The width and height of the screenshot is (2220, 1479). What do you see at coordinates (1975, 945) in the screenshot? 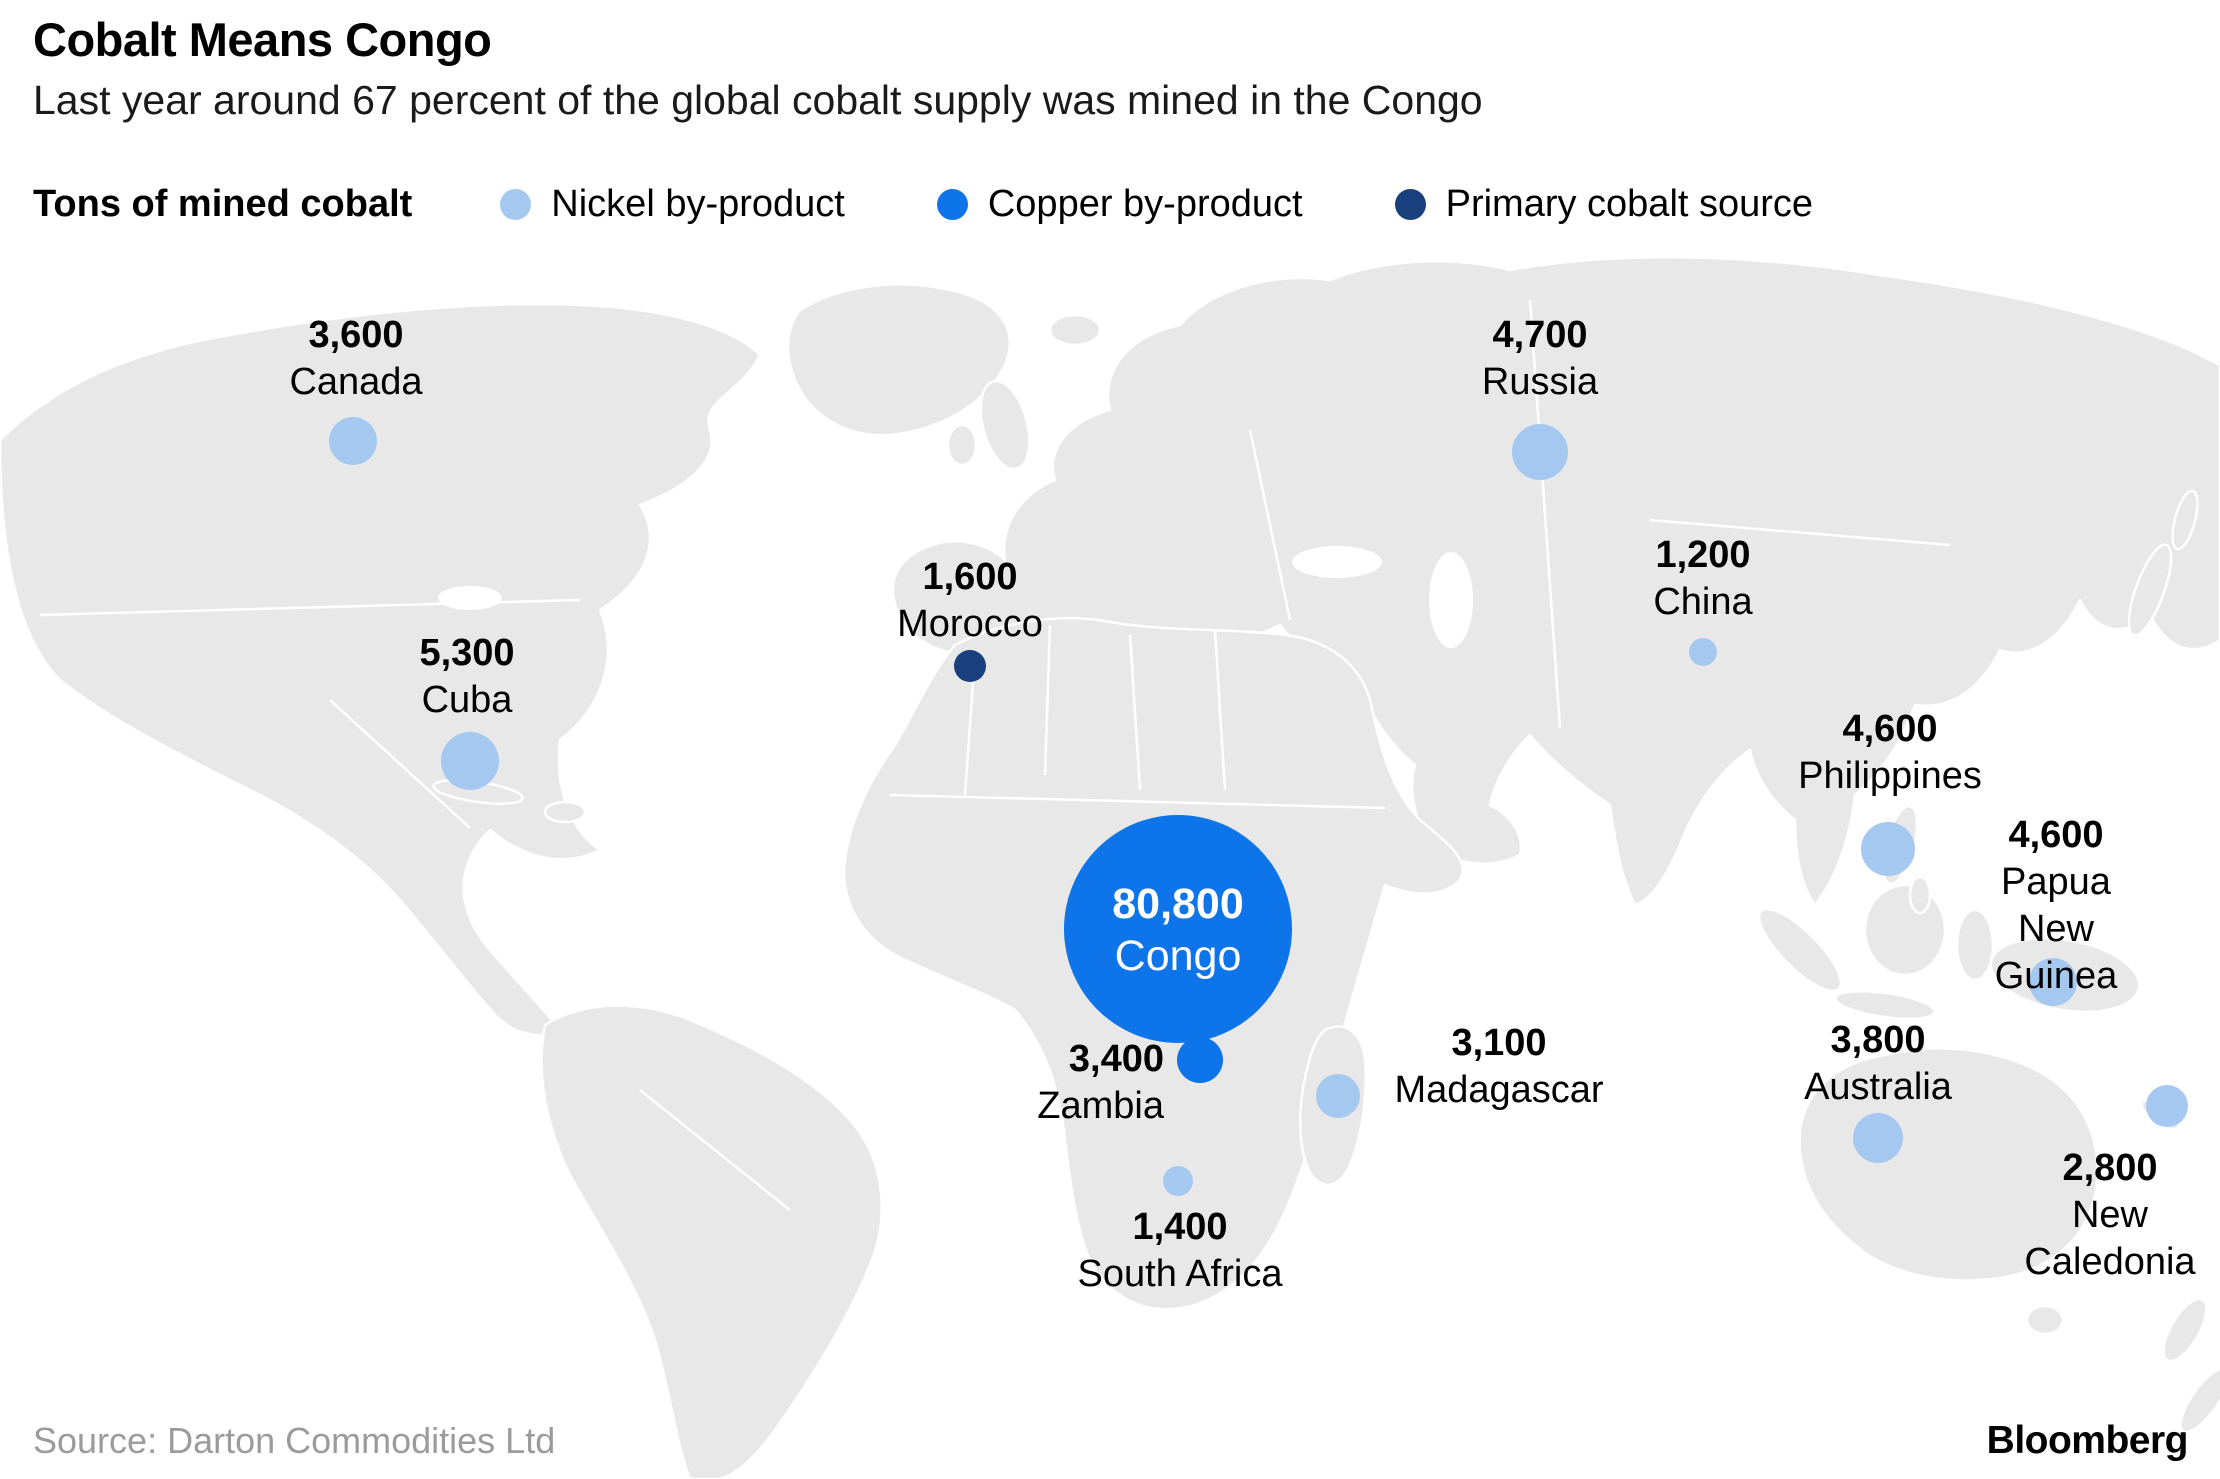
I see `island-sulawesi` at bounding box center [1975, 945].